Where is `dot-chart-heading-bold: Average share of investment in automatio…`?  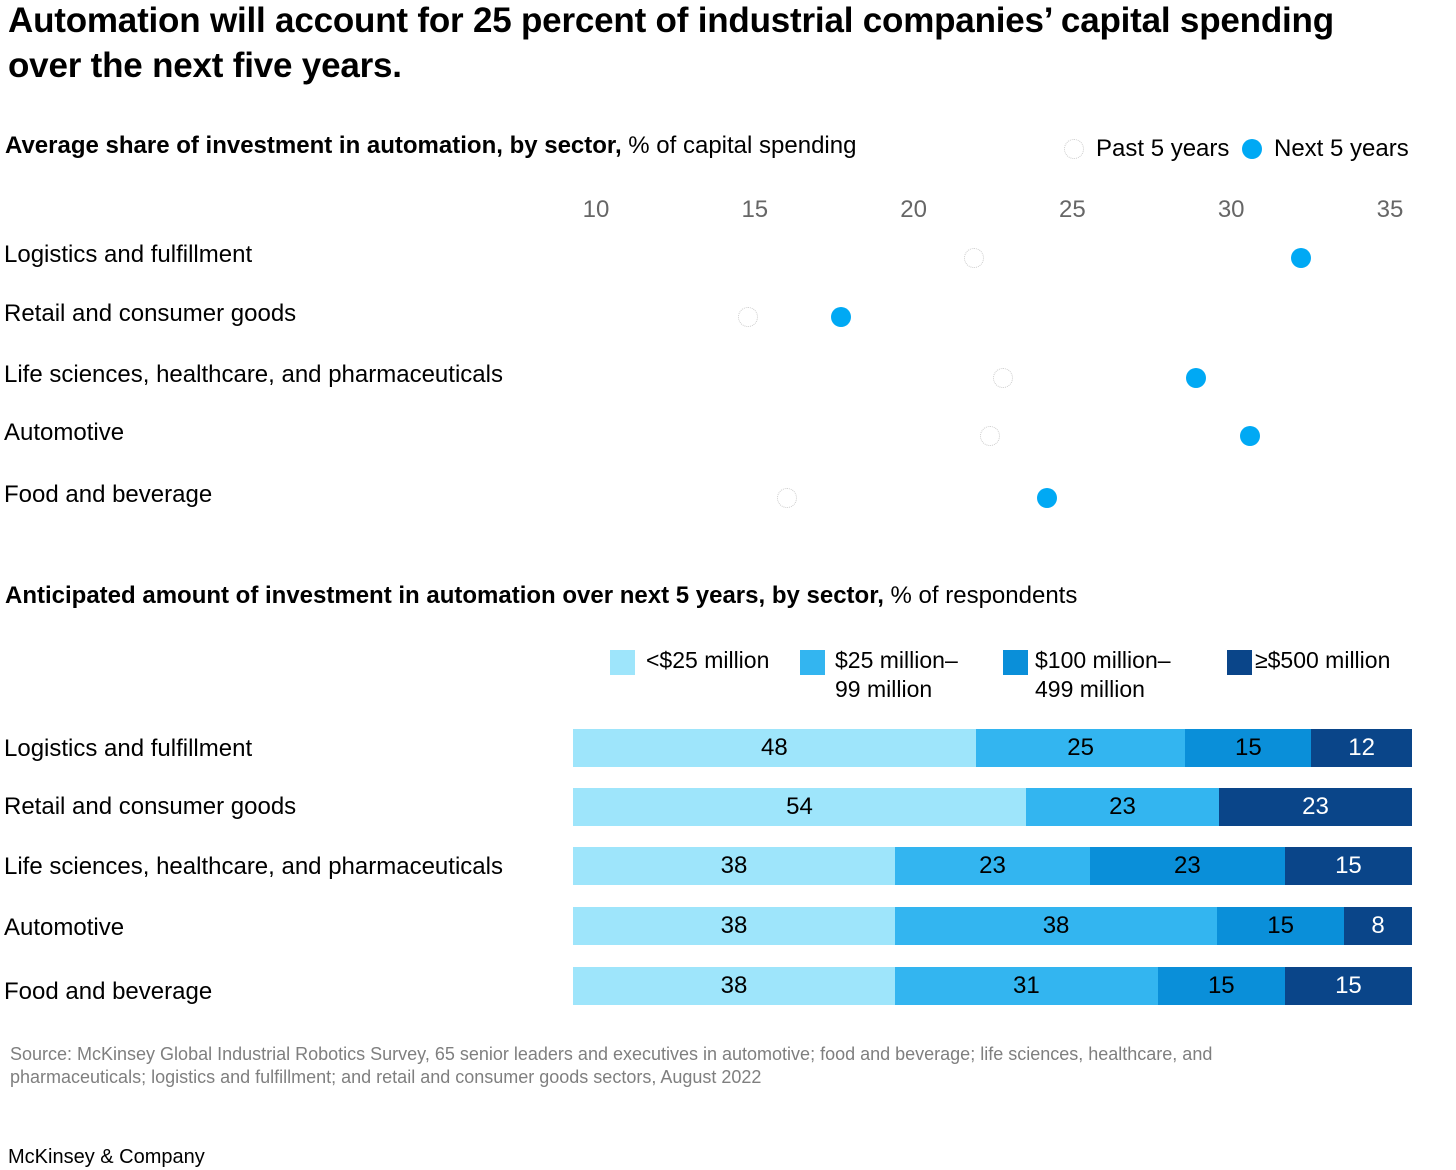
dot-chart-heading-bold: Average share of investment in automatio… is located at coordinates (313, 145).